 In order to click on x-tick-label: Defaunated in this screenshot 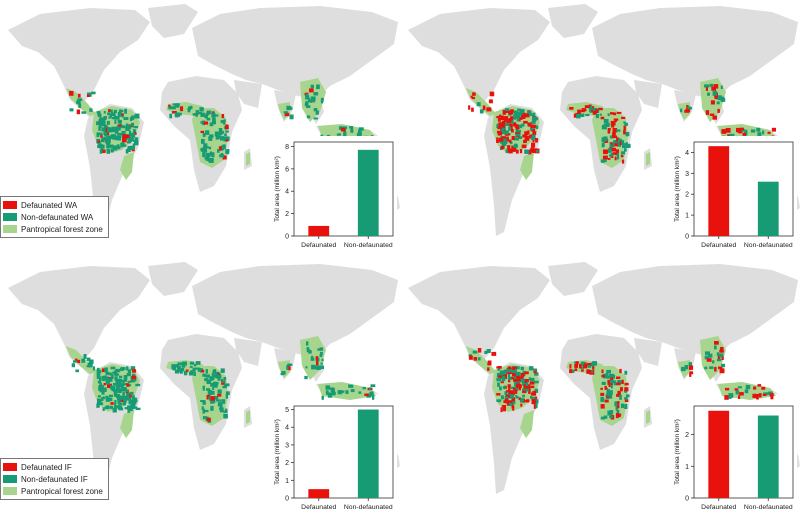, I will do `click(318, 507)`.